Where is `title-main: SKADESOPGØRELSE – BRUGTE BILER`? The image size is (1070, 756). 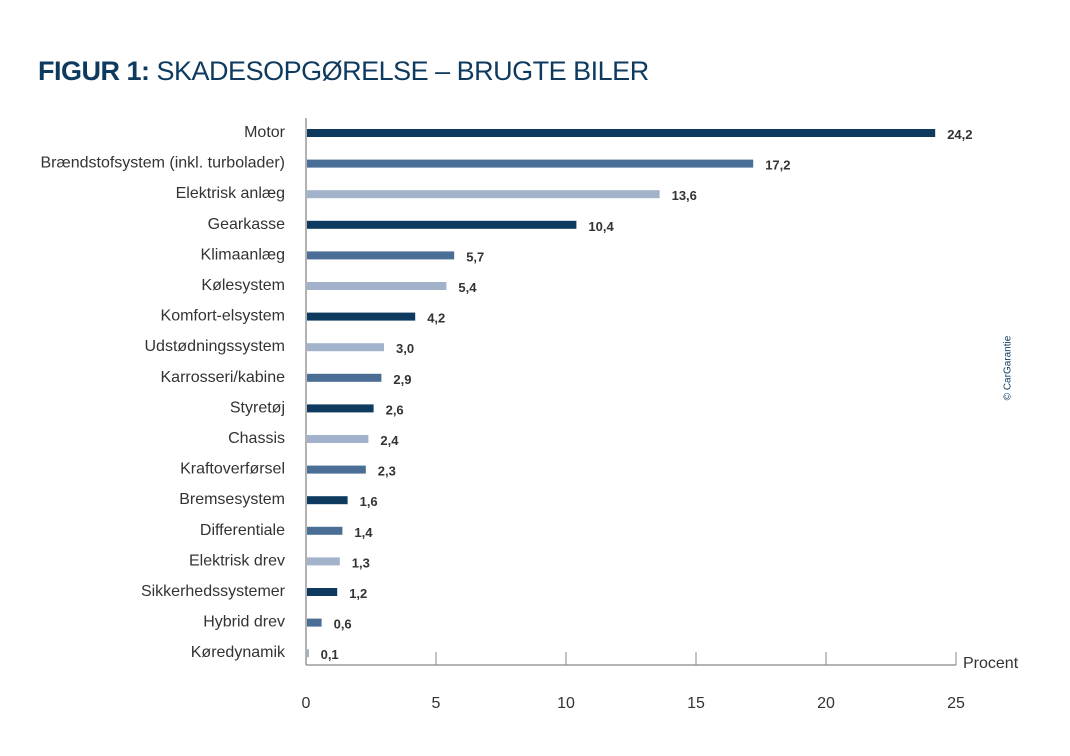 title-main: SKADESOPGØRELSE – BRUGTE BILER is located at coordinates (403, 71).